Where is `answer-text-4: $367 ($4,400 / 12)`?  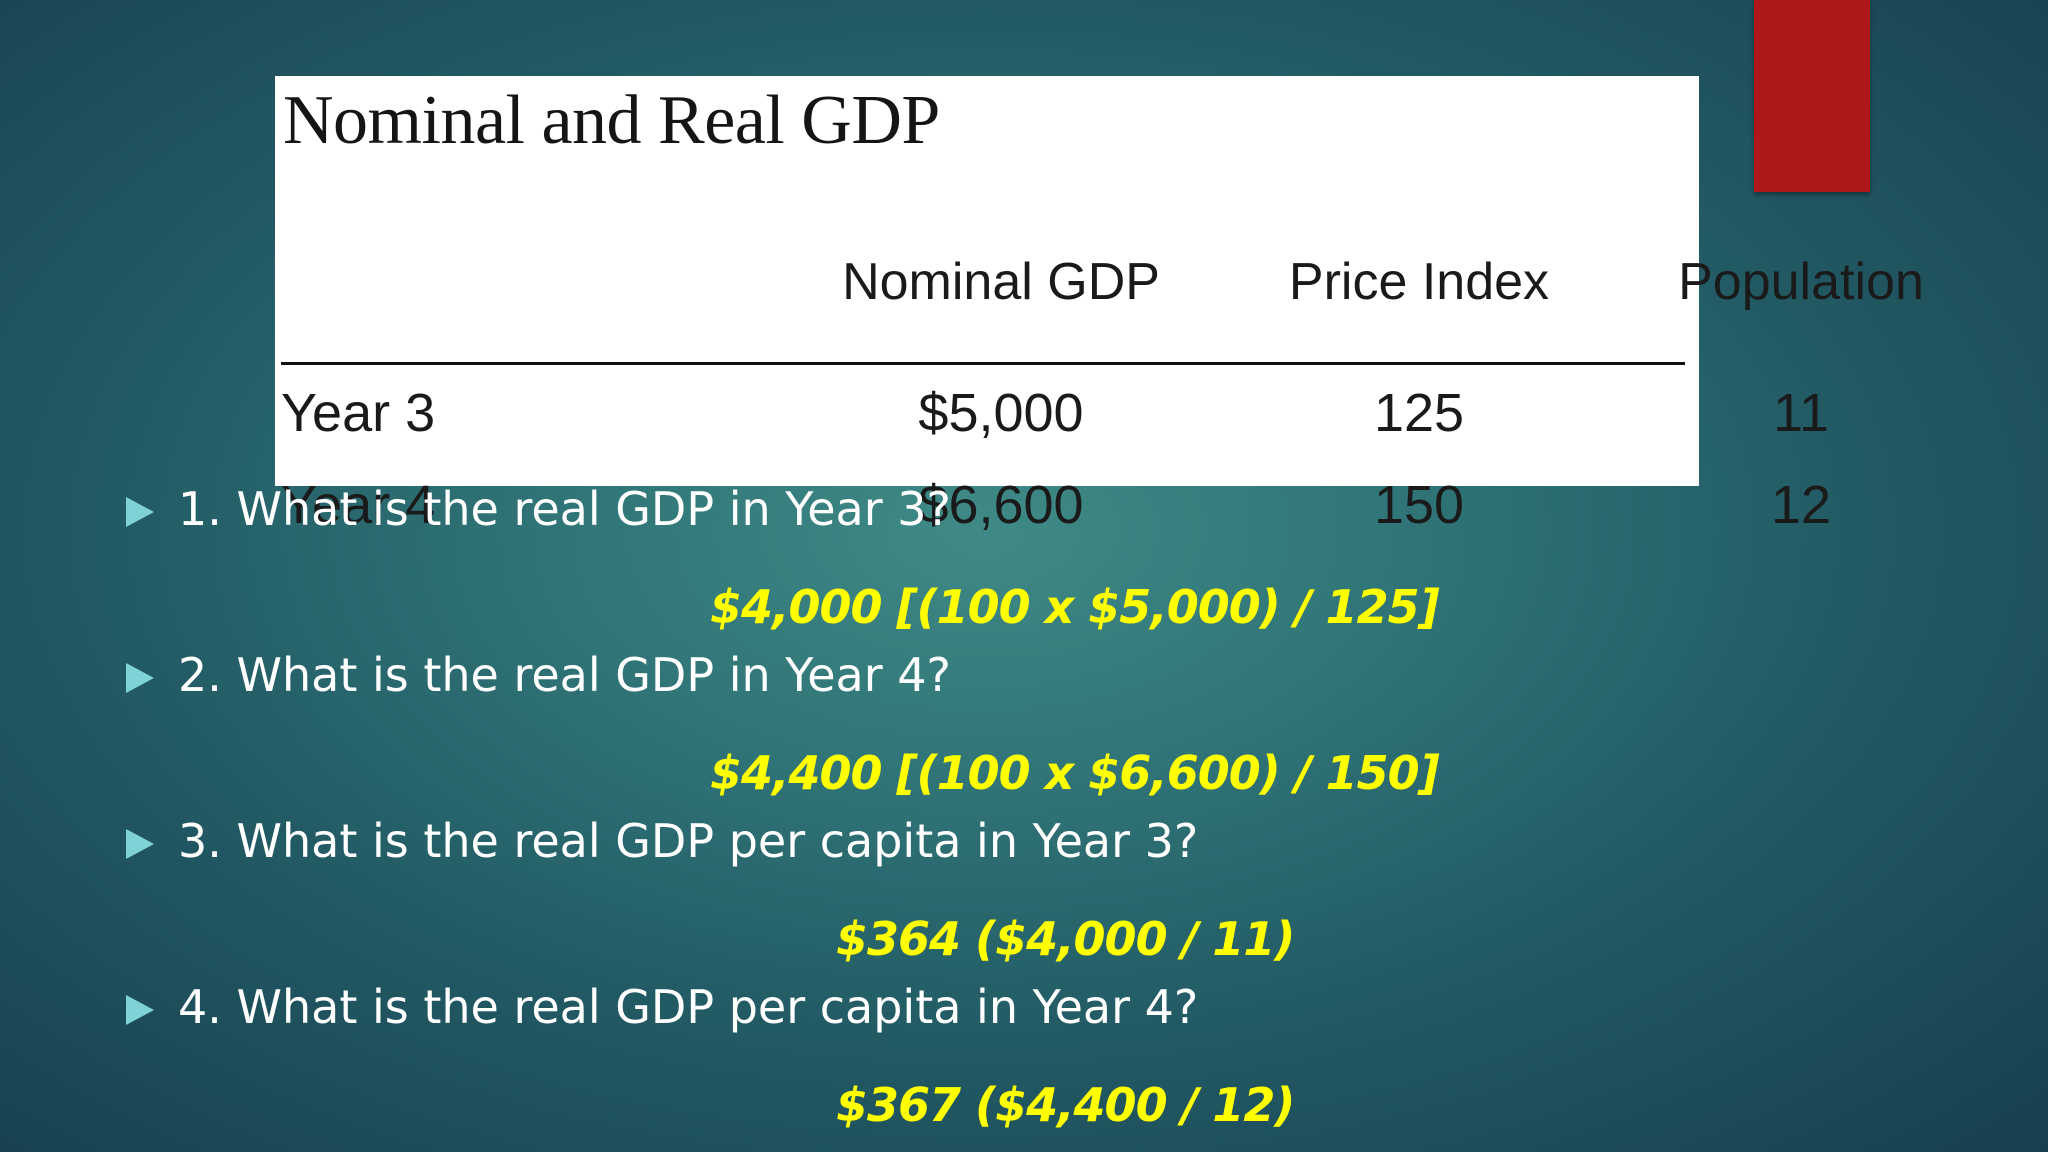
answer-text-4: $367 ($4,400 / 12) is located at coordinates (1065, 1105).